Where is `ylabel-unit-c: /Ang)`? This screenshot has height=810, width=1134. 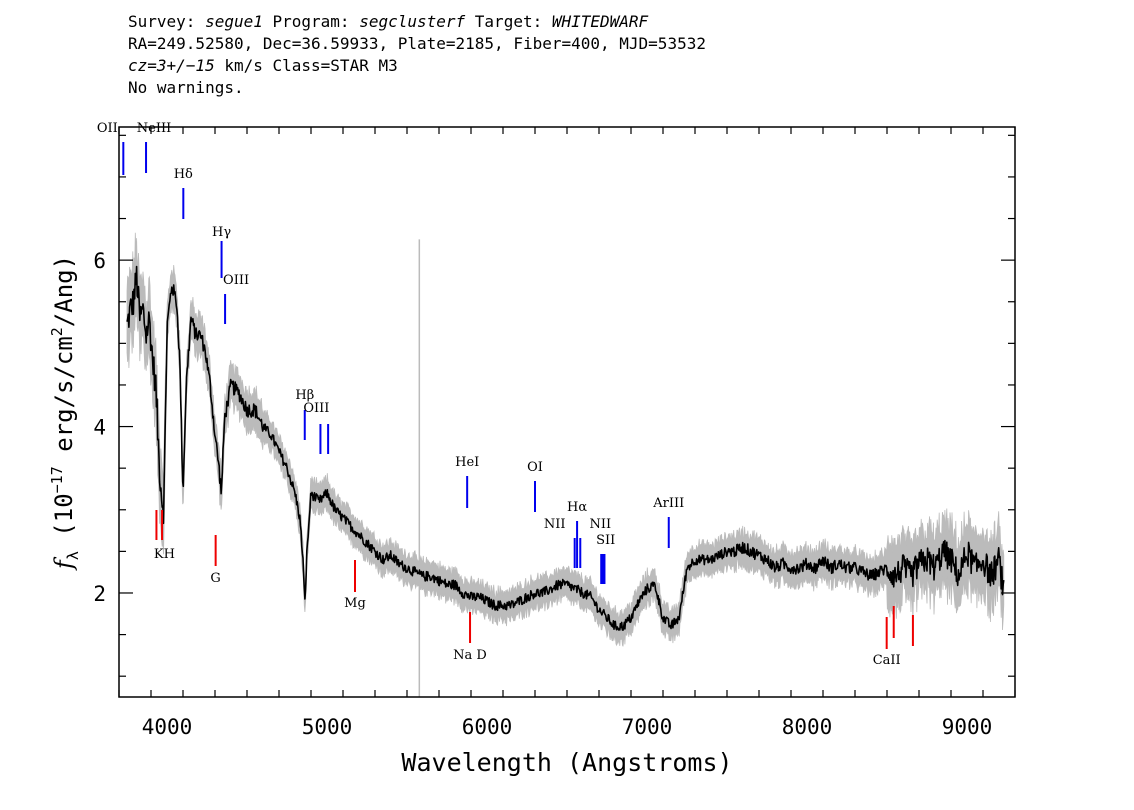 ylabel-unit-c: /Ang) is located at coordinates (64, 291).